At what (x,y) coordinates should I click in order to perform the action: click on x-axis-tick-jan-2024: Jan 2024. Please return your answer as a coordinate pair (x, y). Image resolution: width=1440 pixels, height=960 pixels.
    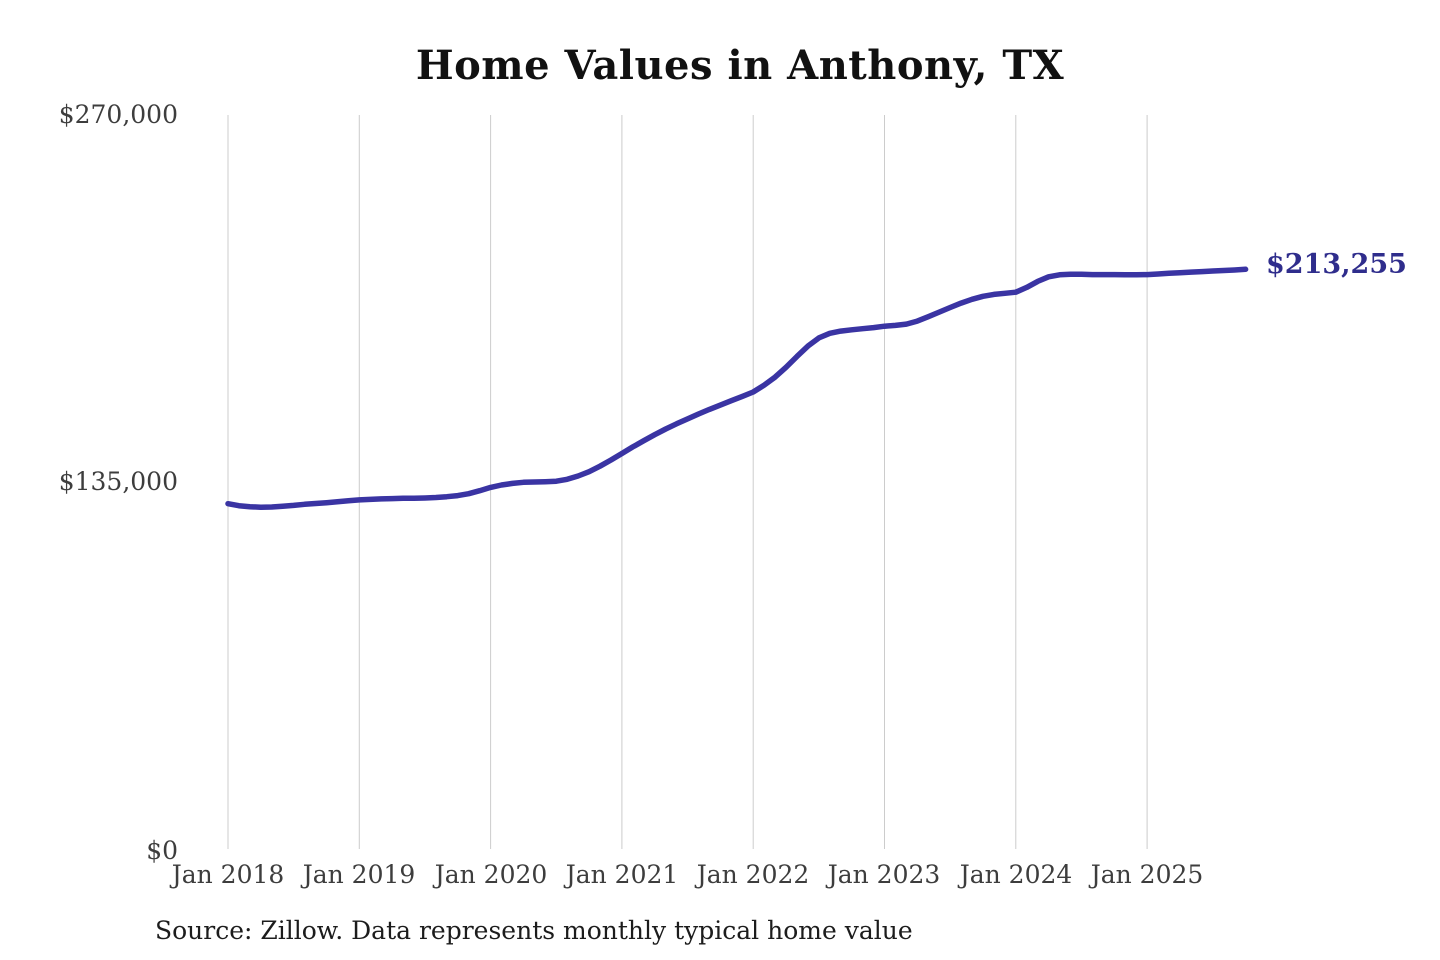
    Looking at the image, I should click on (1016, 874).